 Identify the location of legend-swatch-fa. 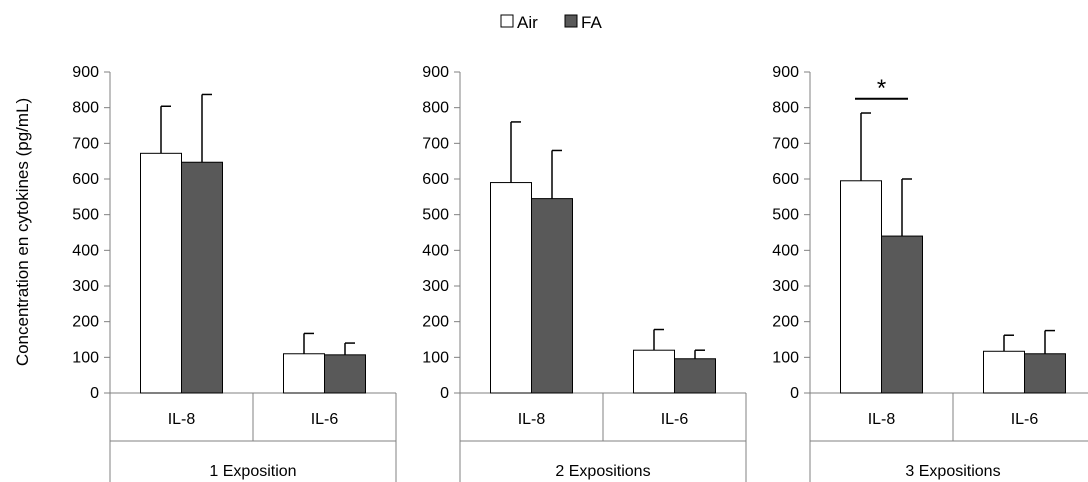
(571, 21).